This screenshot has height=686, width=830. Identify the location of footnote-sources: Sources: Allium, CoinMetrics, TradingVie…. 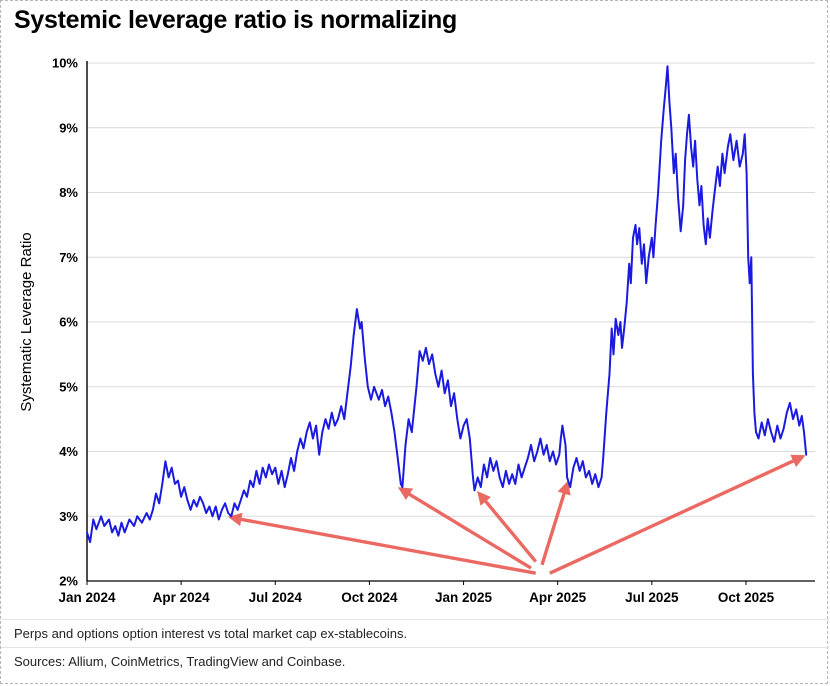
(415, 661).